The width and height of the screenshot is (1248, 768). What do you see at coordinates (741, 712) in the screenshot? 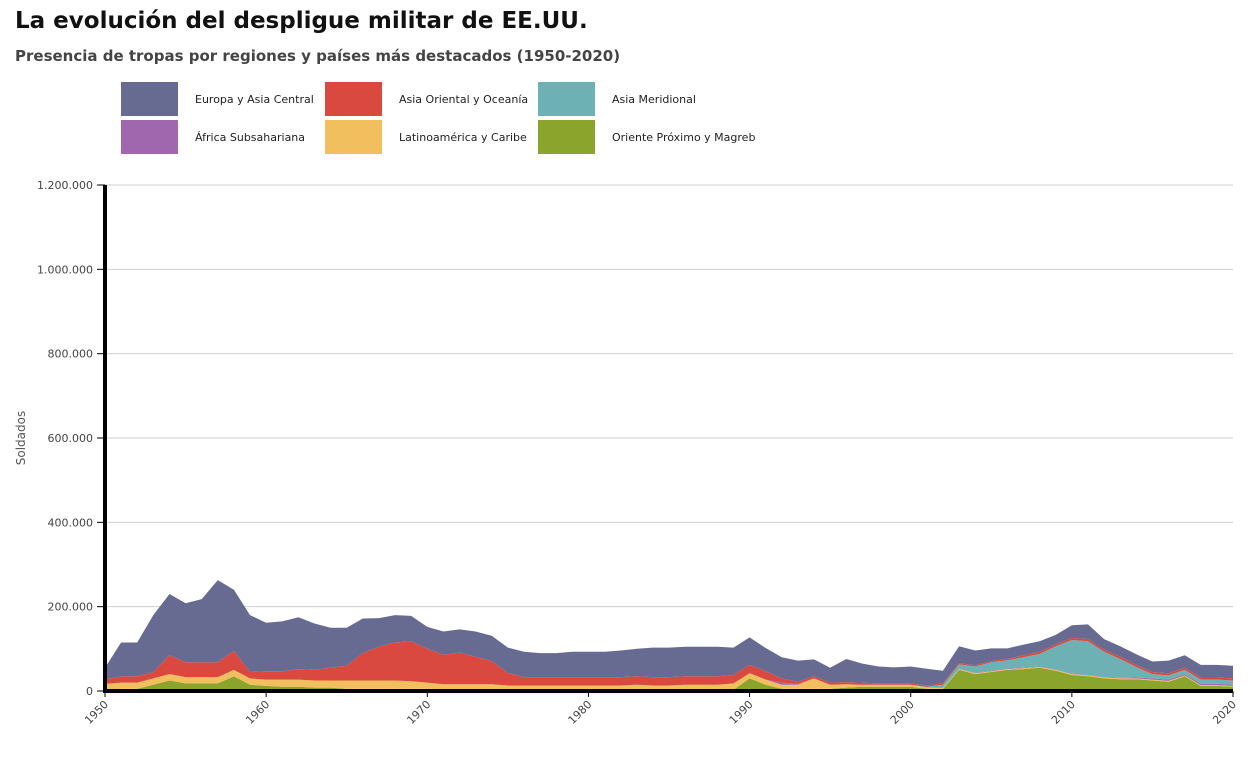
I see `x-tick-label: 1990` at bounding box center [741, 712].